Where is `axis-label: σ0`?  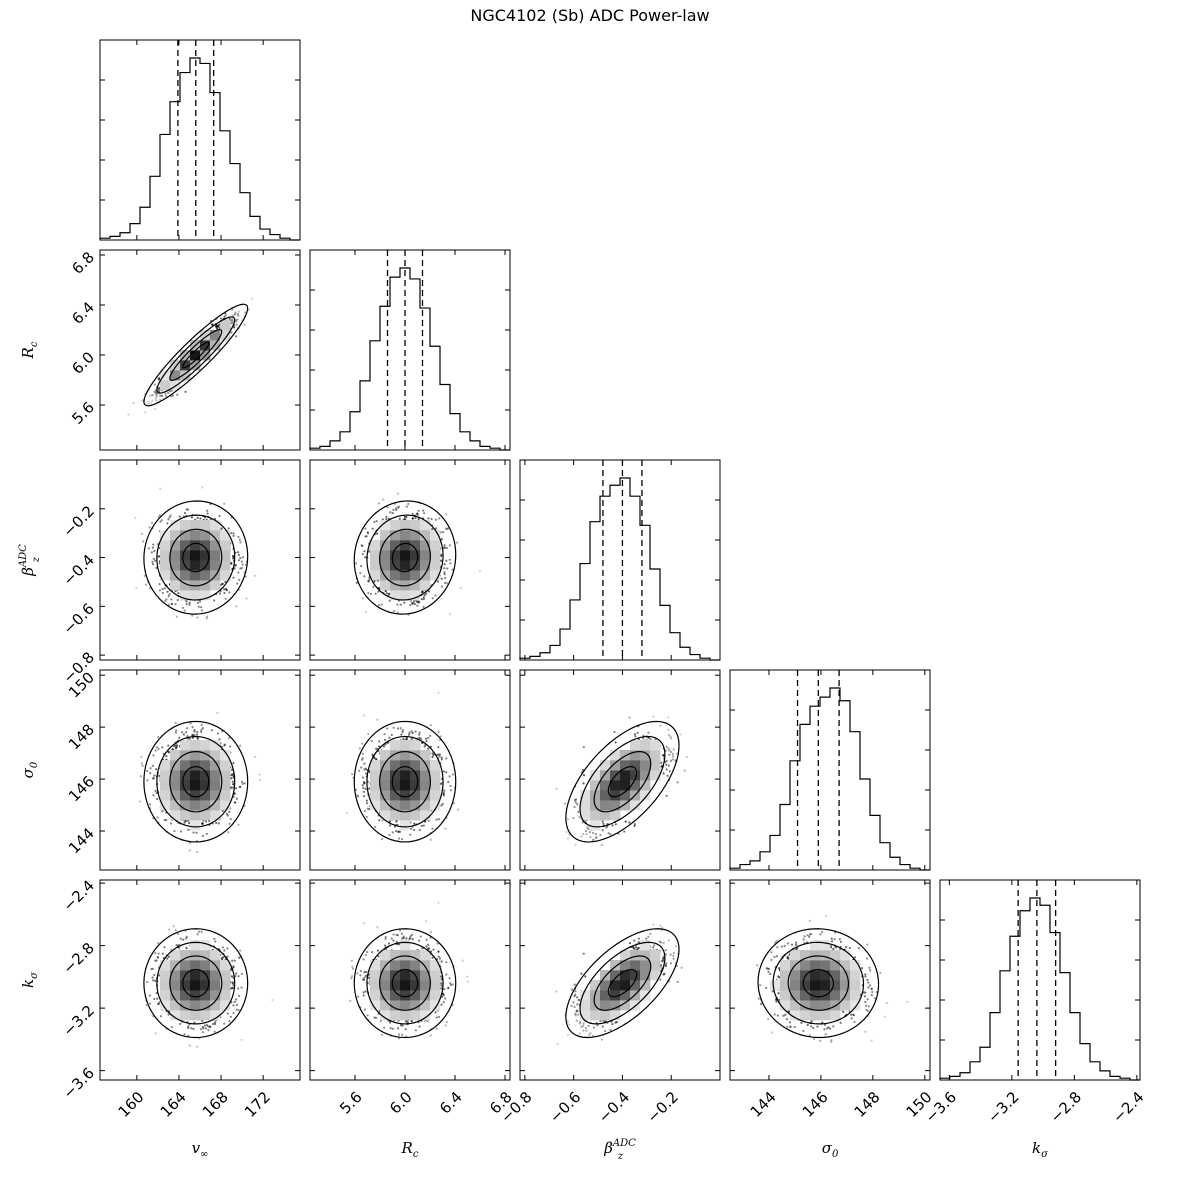 axis-label: σ0 is located at coordinates (830, 1149).